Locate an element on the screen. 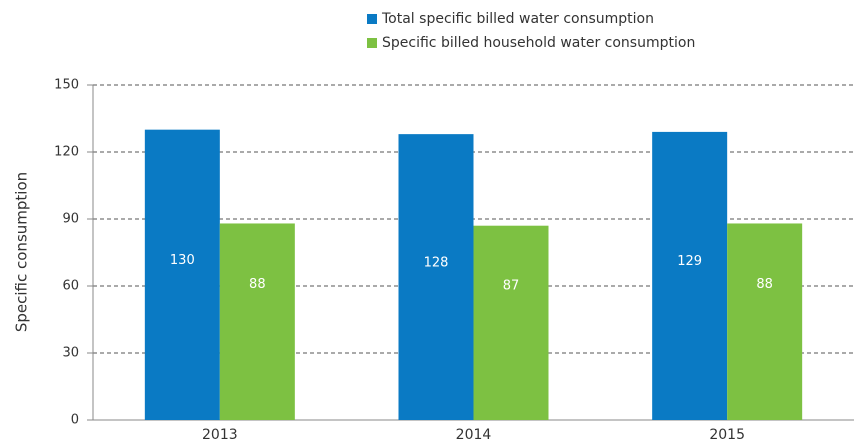 The image size is (856, 443). y-tick-label: 120 is located at coordinates (66, 152).